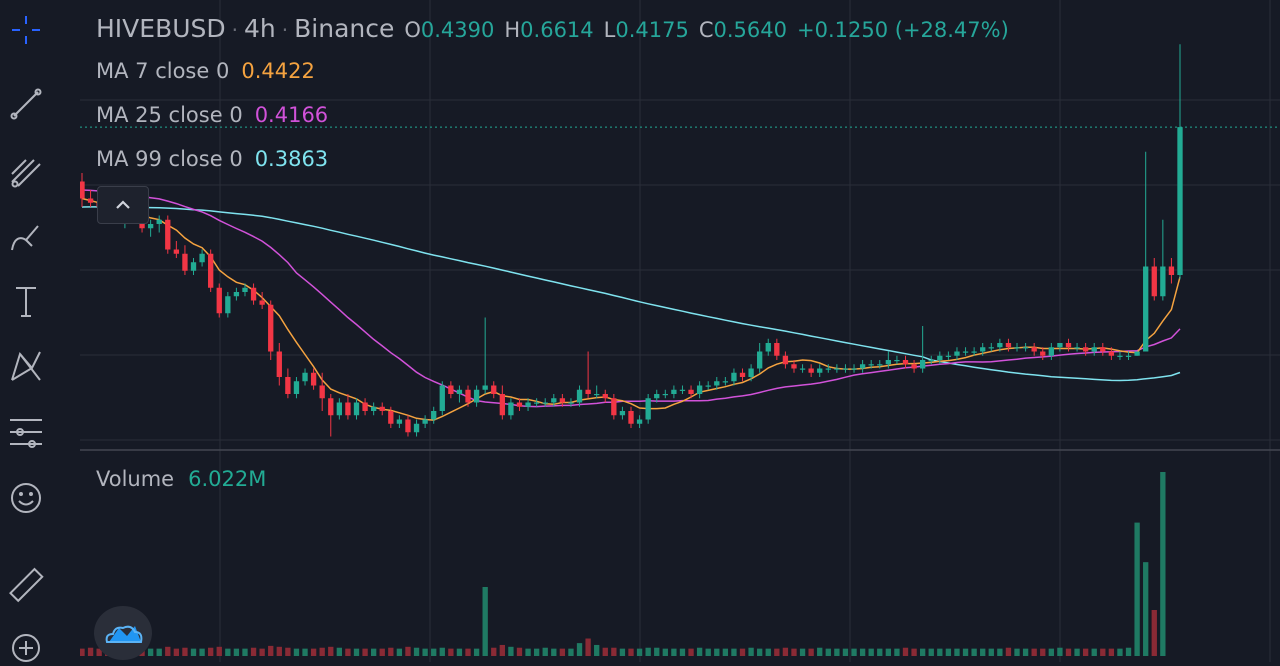 This screenshot has height=666, width=1280. I want to click on ma25-legend: MA 25 close 0 0.4166, so click(212, 115).